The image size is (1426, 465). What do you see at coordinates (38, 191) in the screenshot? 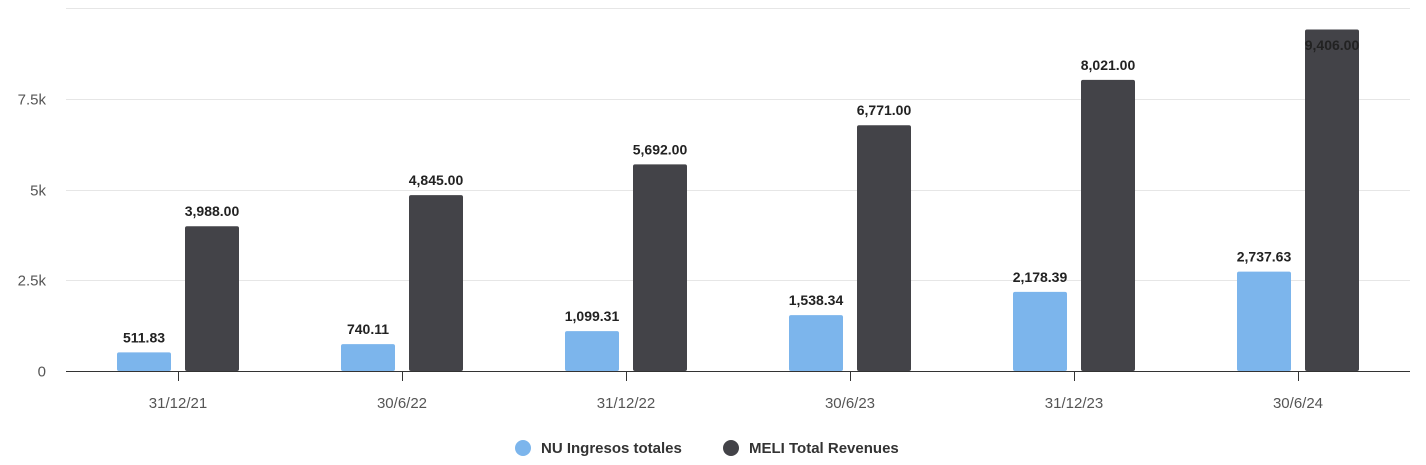
I see `y-tick-label: 5k` at bounding box center [38, 191].